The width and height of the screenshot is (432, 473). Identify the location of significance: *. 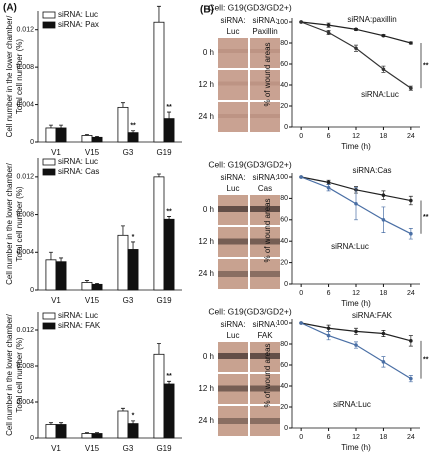
(133, 416).